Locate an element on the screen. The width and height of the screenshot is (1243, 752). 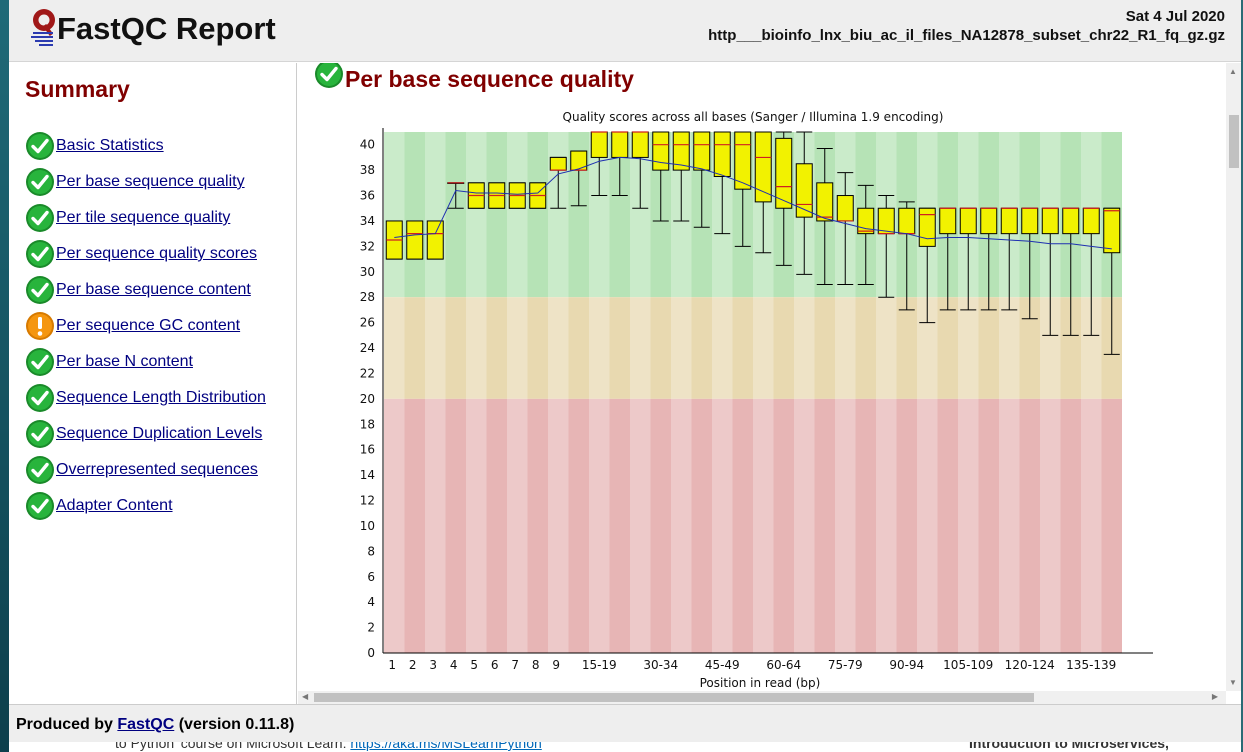
y-tick-label: 38 is located at coordinates (367, 170).